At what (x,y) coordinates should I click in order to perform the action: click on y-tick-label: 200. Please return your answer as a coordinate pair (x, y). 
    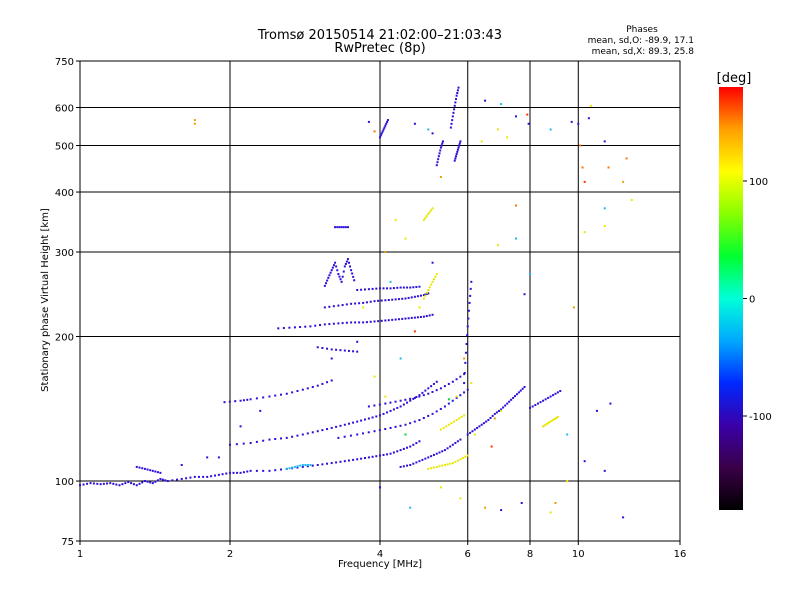
    Looking at the image, I should click on (64, 338).